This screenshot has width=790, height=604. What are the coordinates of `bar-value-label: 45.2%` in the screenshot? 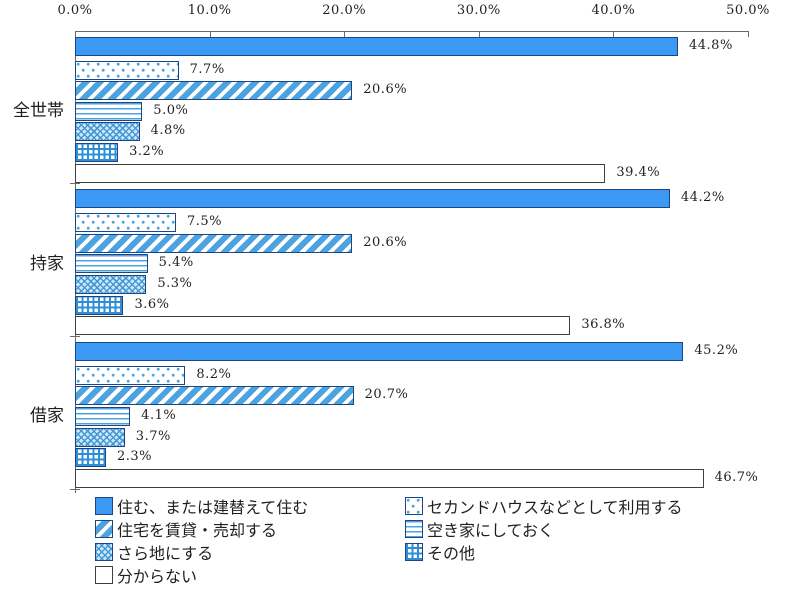 It's located at (716, 350).